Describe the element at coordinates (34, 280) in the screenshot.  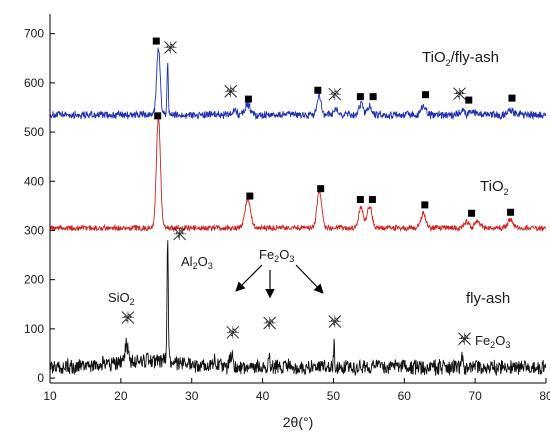
I see `y-tick-label: 200` at that location.